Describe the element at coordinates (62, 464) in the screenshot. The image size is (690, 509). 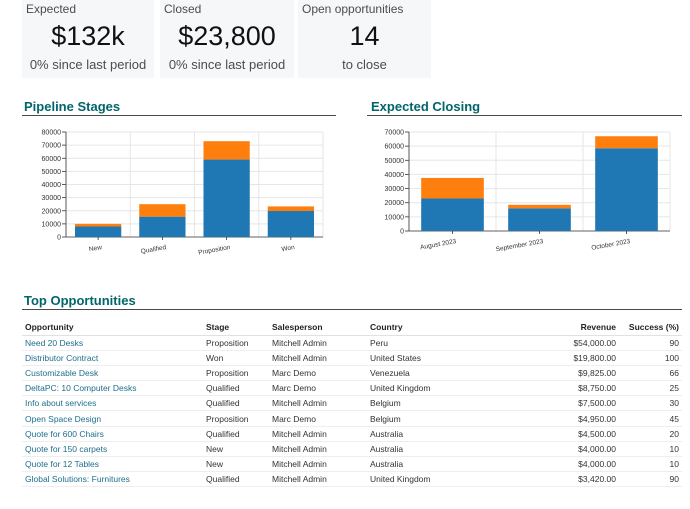
I see `opportunity-link: Quote for 12 Tables` at that location.